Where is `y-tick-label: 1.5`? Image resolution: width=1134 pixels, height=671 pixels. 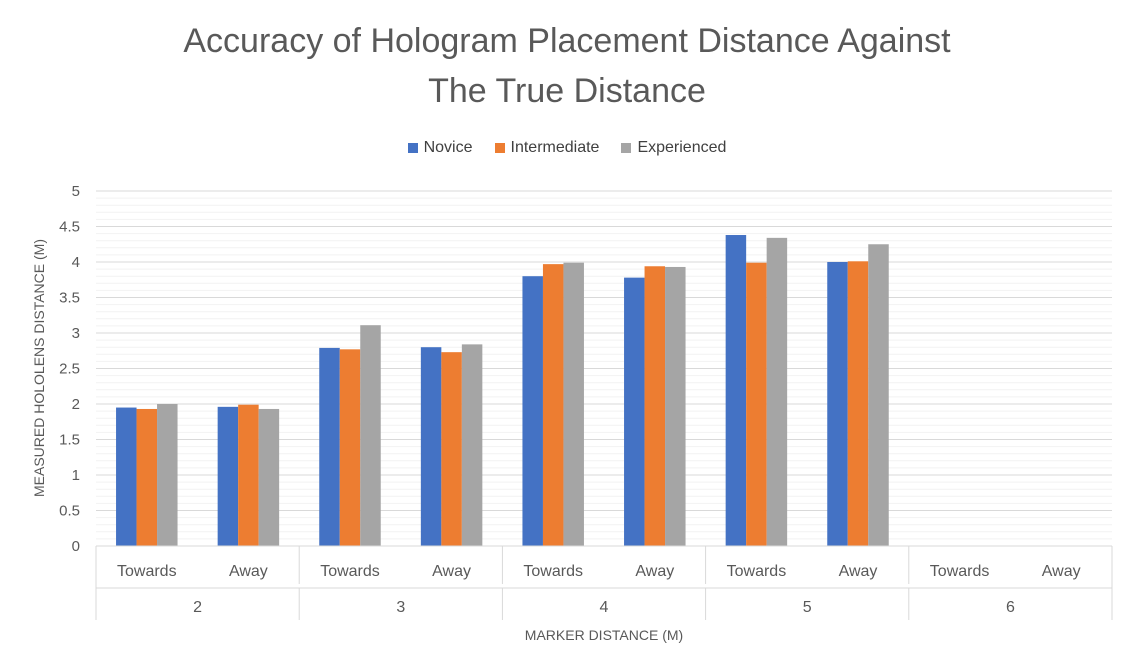 y-tick-label: 1.5 is located at coordinates (69, 440).